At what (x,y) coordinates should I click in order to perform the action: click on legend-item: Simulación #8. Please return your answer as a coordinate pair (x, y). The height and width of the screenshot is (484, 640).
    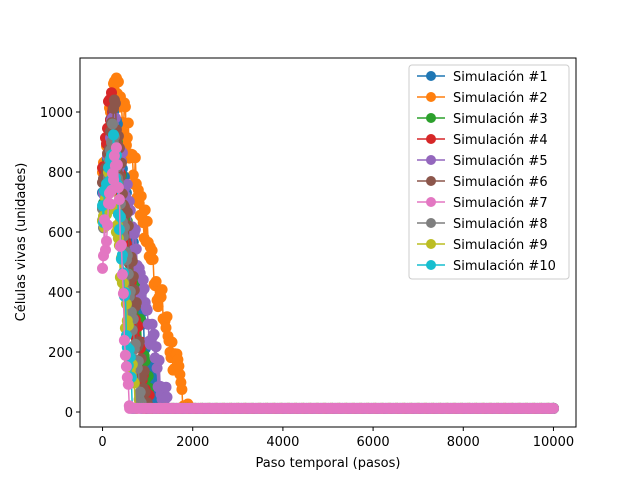
    Looking at the image, I should click on (482, 224).